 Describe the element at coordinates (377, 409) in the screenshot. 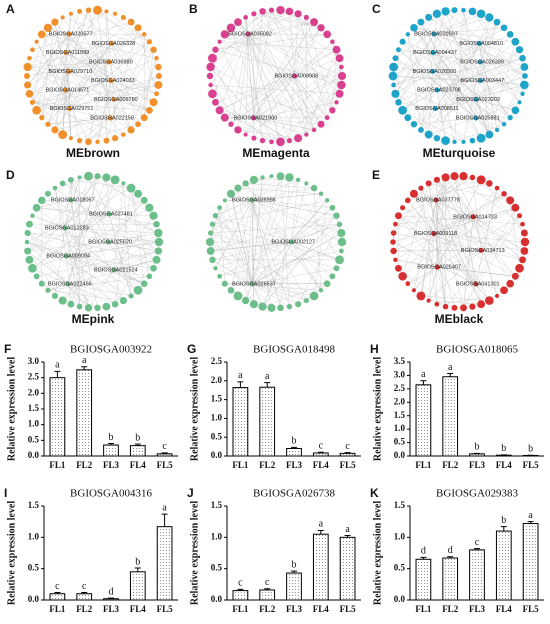

I see `y-axis-label: Relative expression level` at that location.